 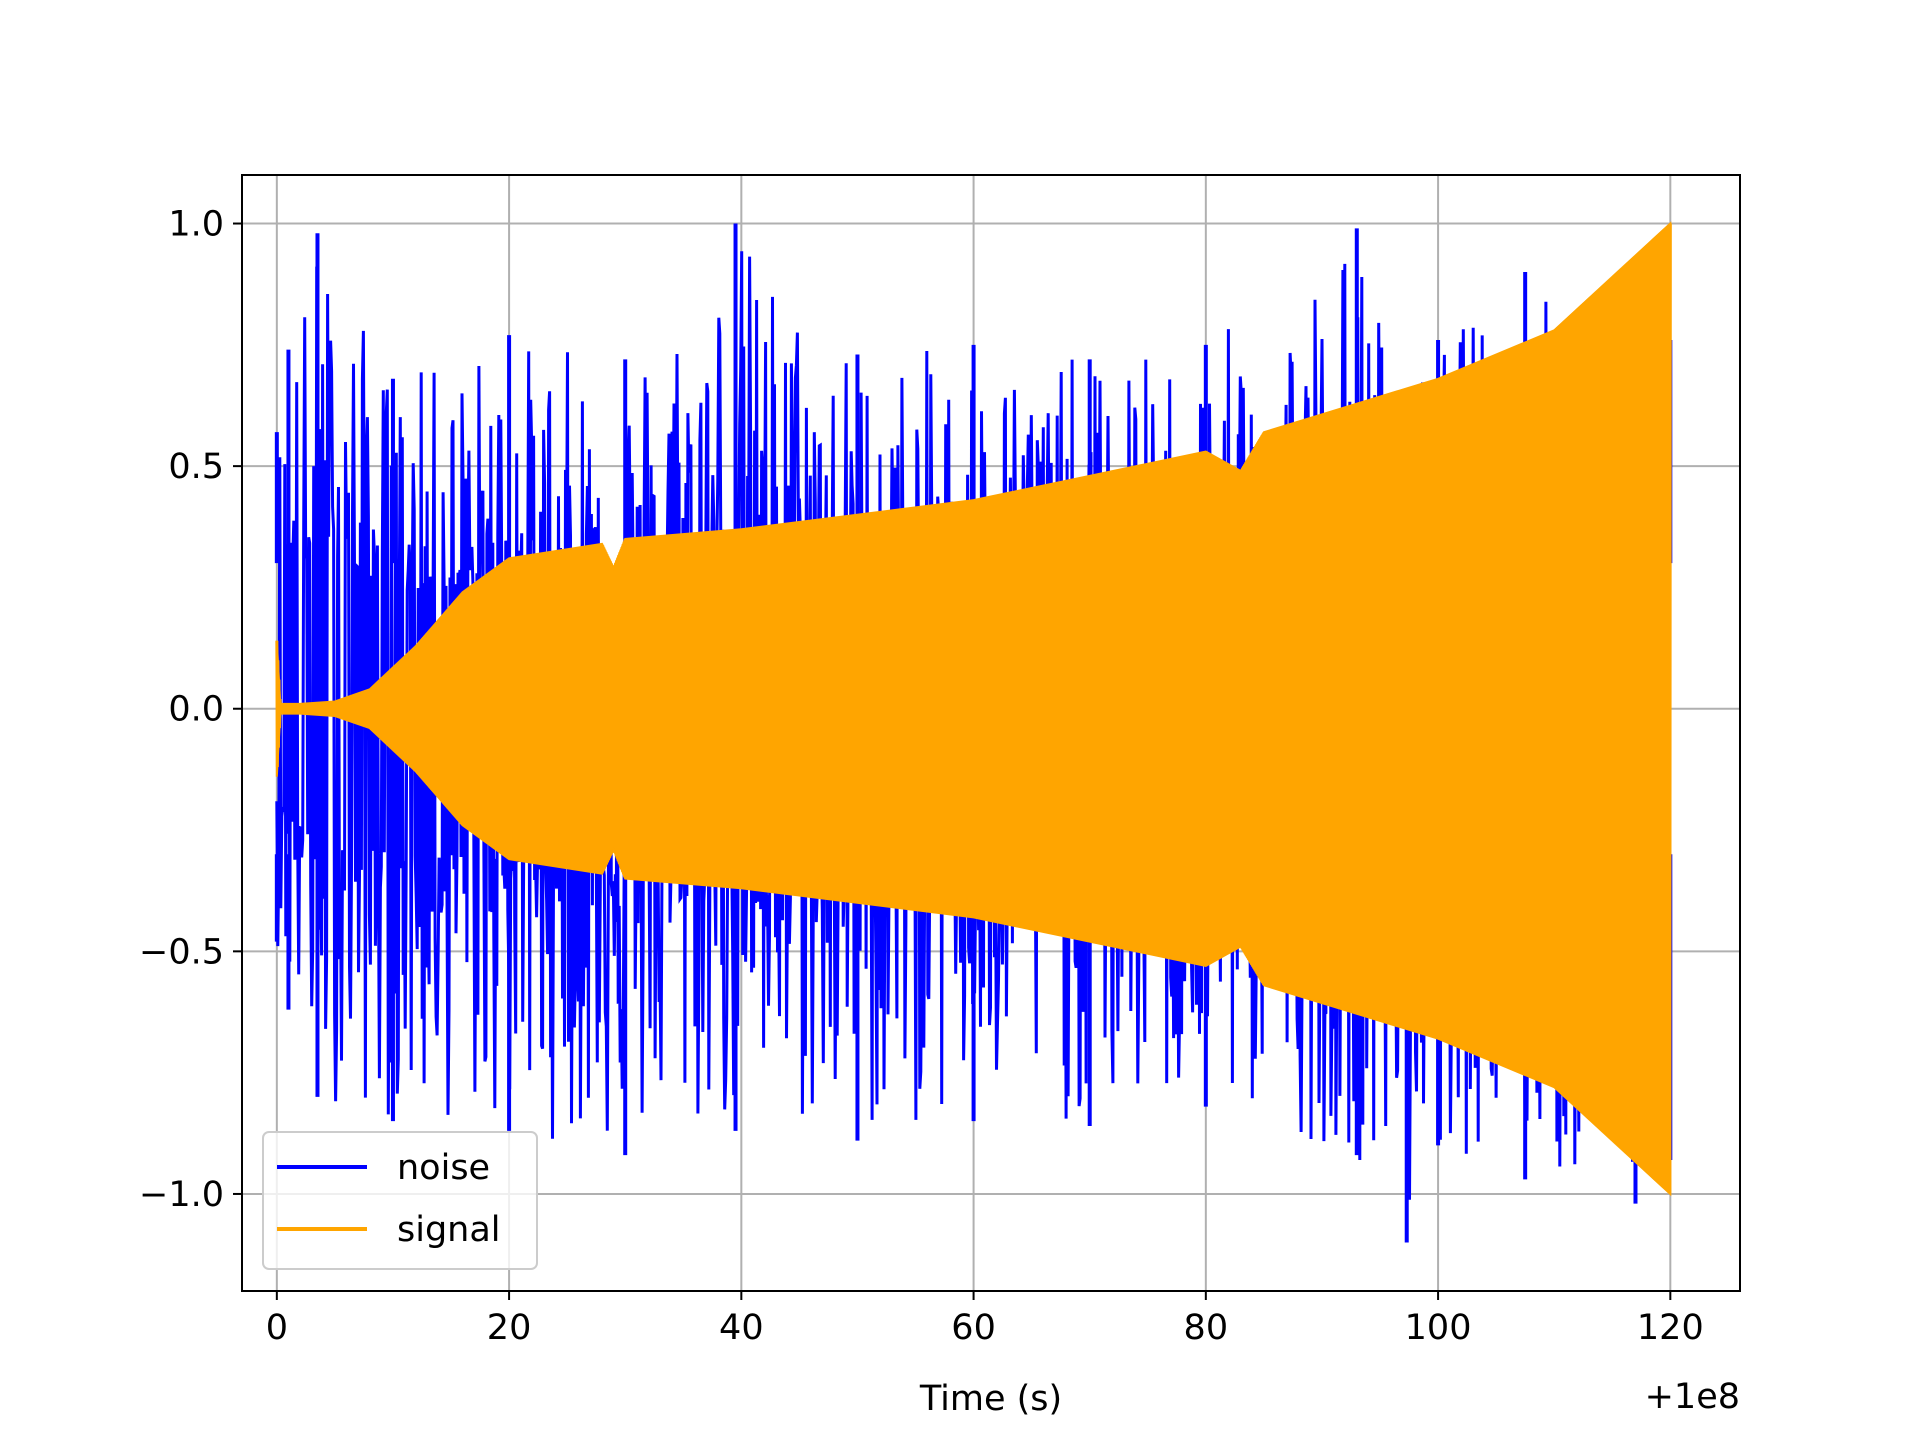 What do you see at coordinates (509, 1328) in the screenshot?
I see `x-tick-label: 20` at bounding box center [509, 1328].